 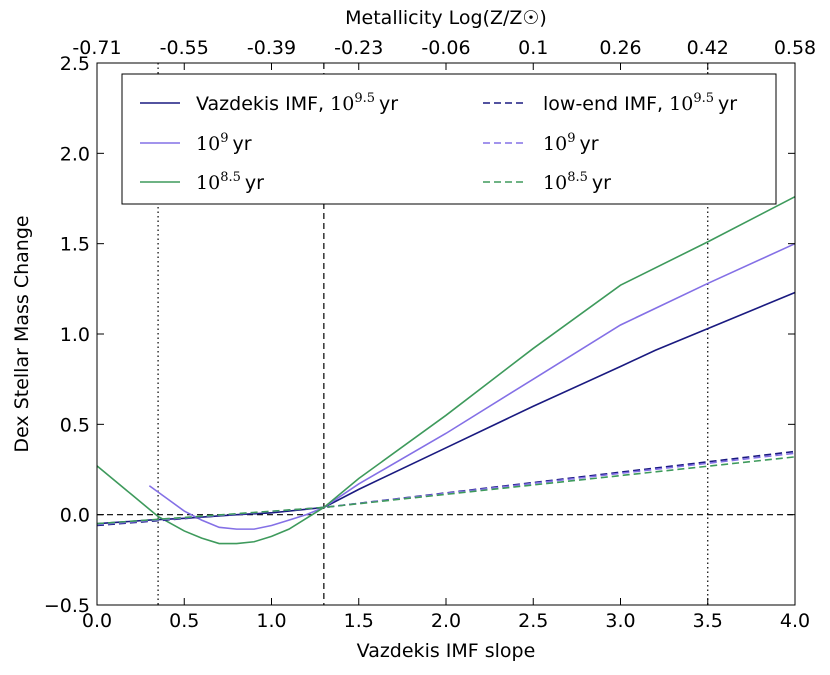 What do you see at coordinates (75, 516) in the screenshot?
I see `y-tick-label-1: 0.0` at bounding box center [75, 516].